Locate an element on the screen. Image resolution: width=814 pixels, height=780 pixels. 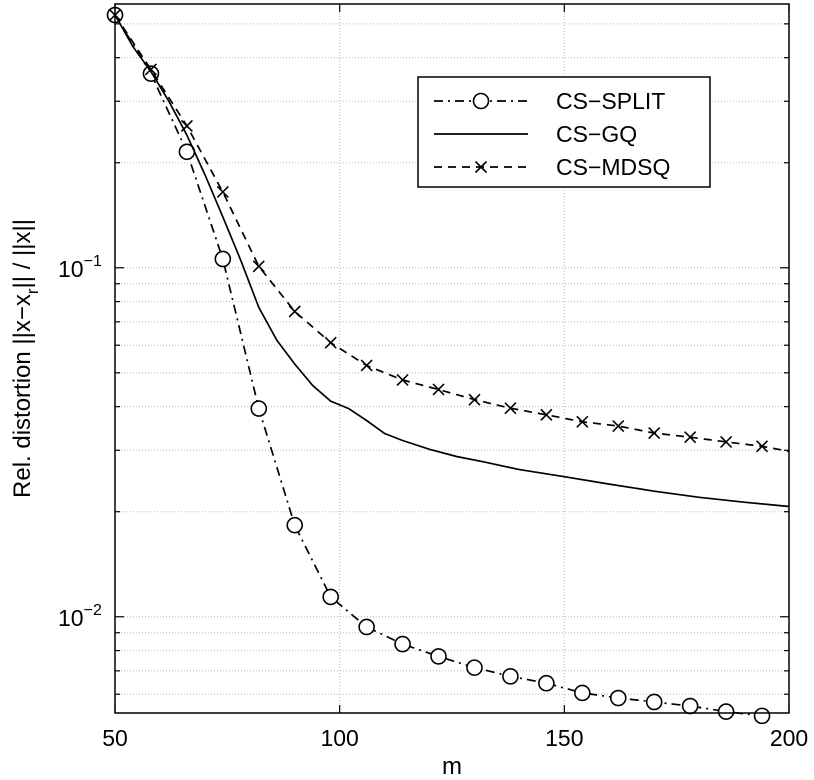
x-axis-label: m is located at coordinates (452, 766).